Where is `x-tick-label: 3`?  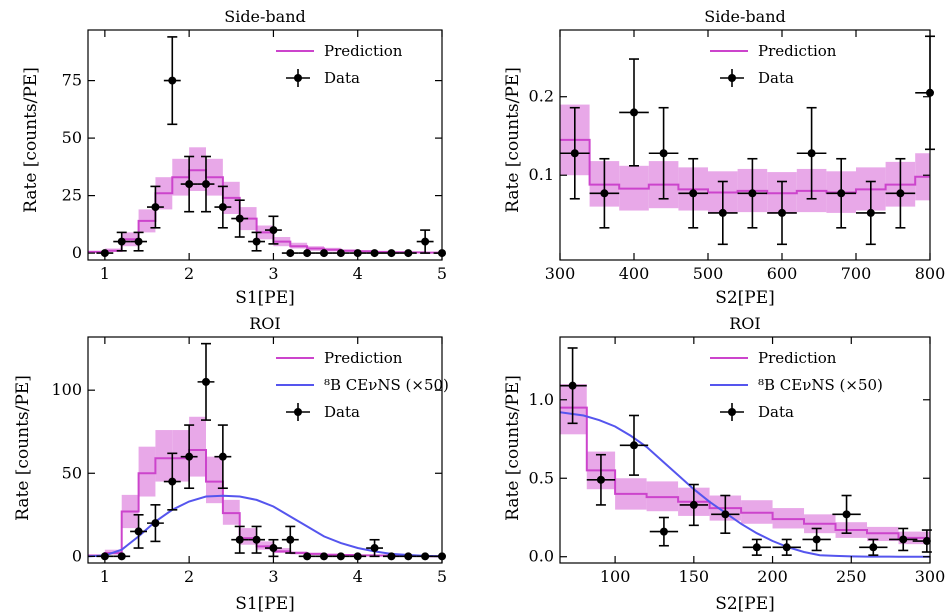 x-tick-label: 3 is located at coordinates (273, 273).